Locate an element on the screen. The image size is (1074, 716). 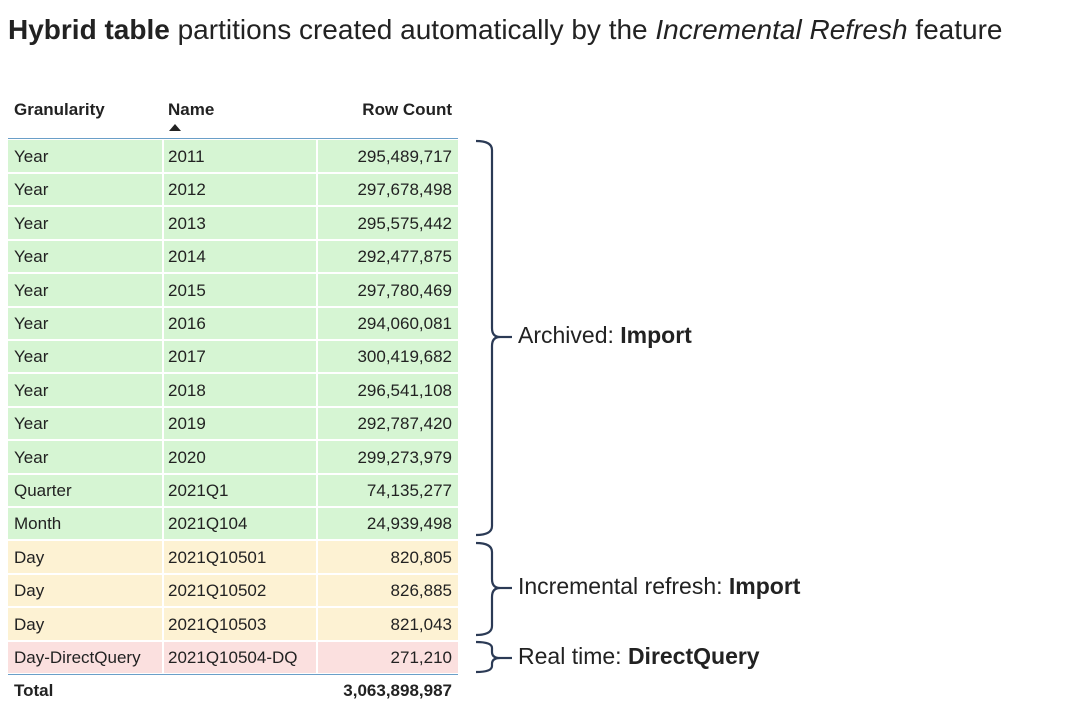
cell: Day-DirectQuery is located at coordinates (77, 657).